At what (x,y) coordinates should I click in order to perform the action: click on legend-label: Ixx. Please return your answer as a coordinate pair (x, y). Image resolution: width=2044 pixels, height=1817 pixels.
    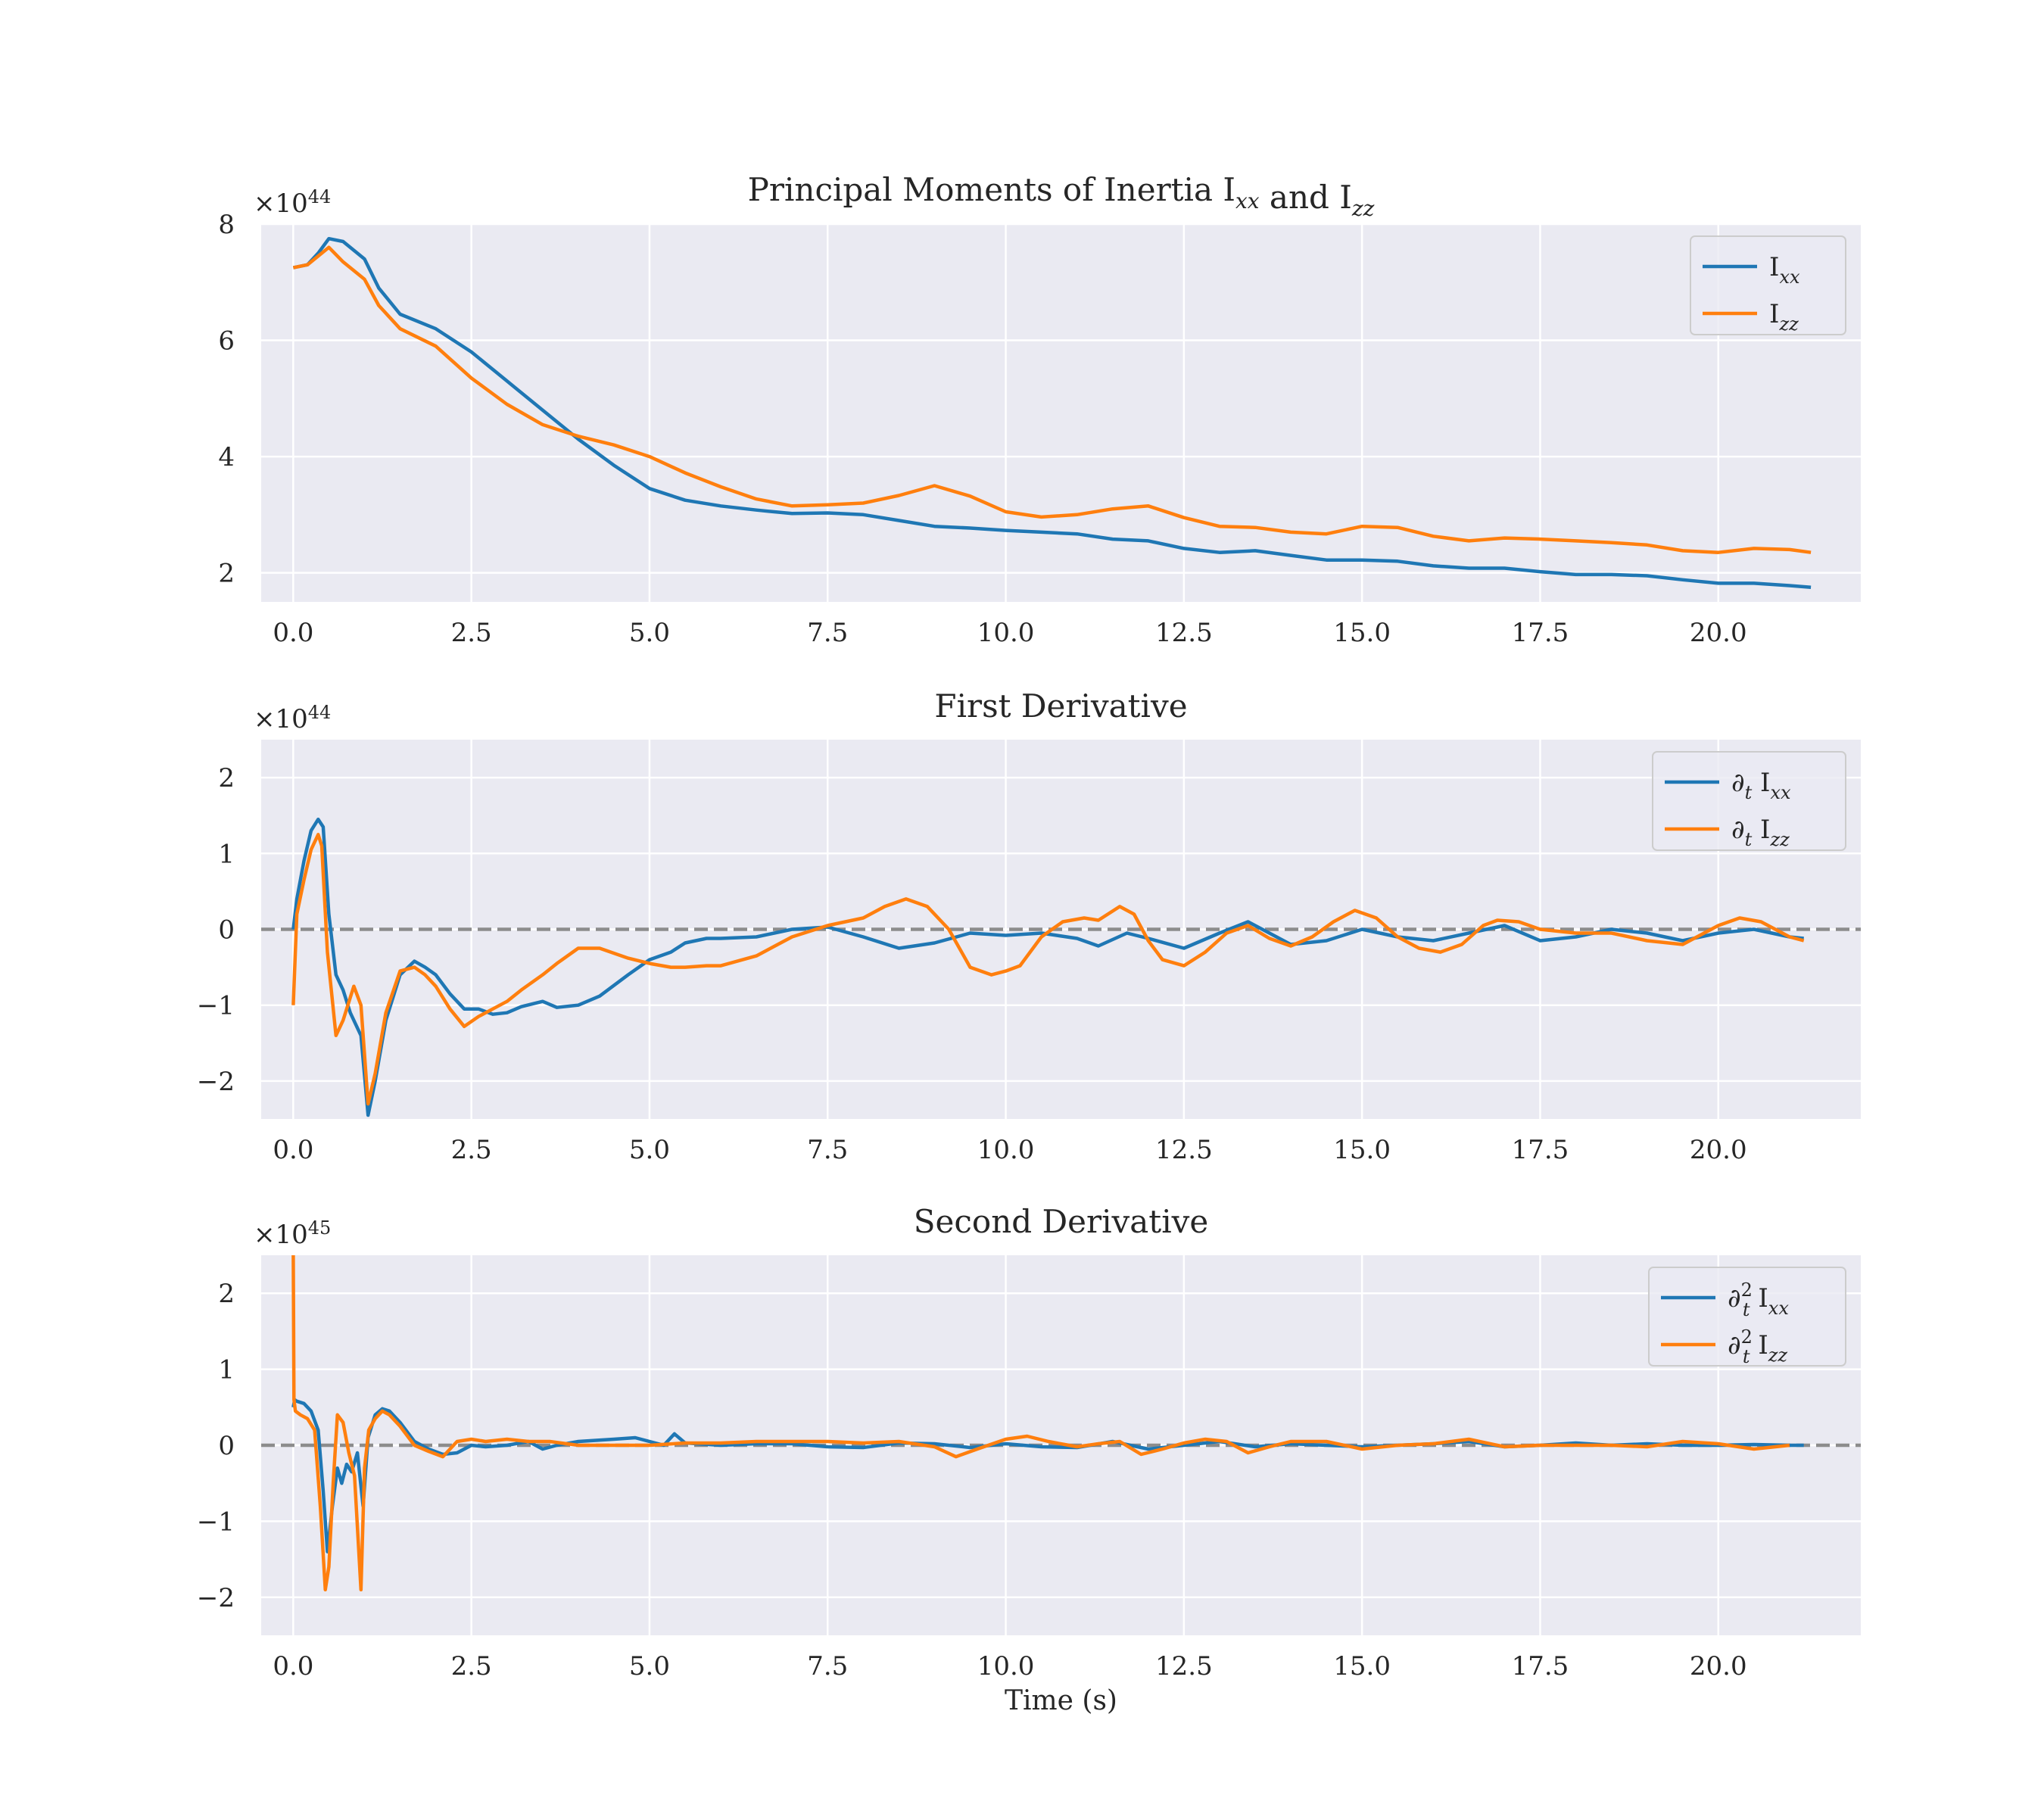
    Looking at the image, I should click on (1784, 270).